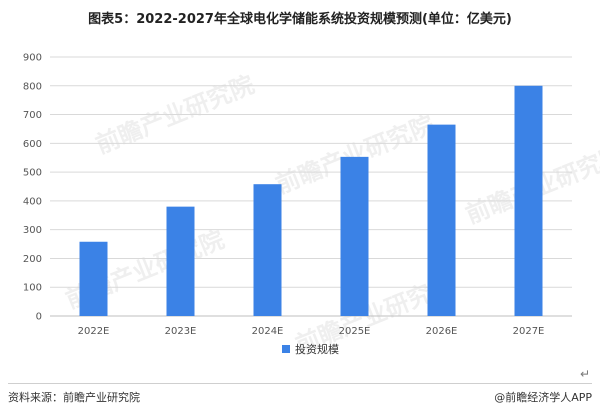 The width and height of the screenshot is (600, 415). Describe the element at coordinates (442, 331) in the screenshot. I see `x-tick-label: 2026E` at that location.